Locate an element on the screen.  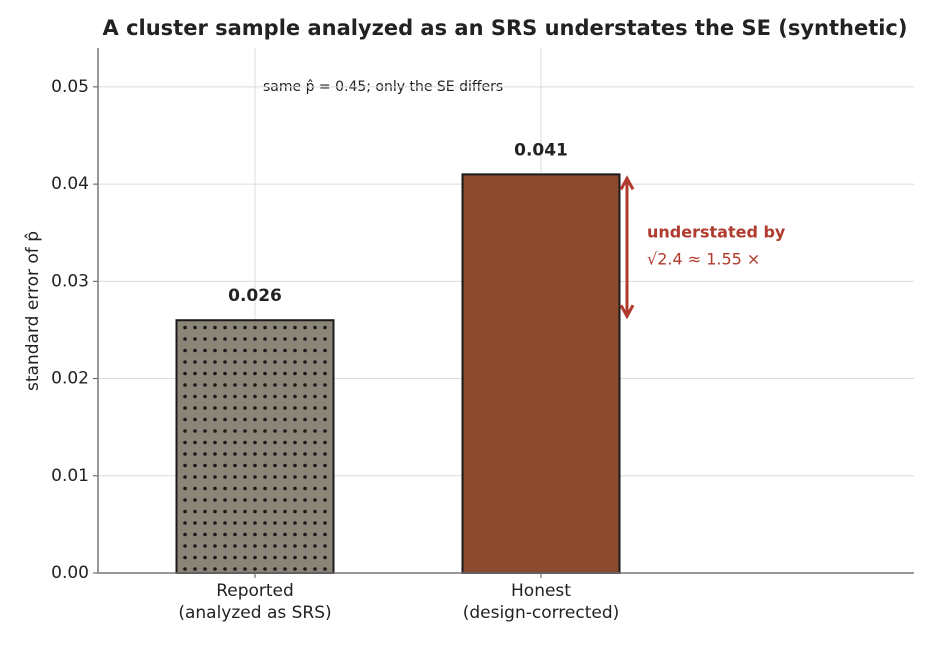
y-tick-label: 0.03 is located at coordinates (70, 281).